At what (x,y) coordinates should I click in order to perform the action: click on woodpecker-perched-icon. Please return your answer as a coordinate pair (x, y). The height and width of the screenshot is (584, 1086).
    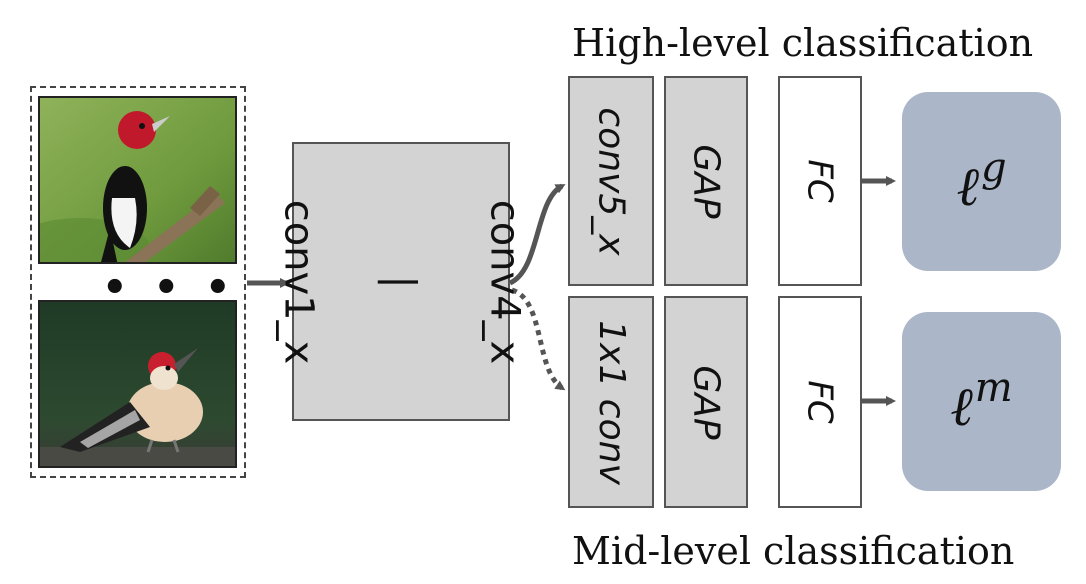
    Looking at the image, I should click on (137, 180).